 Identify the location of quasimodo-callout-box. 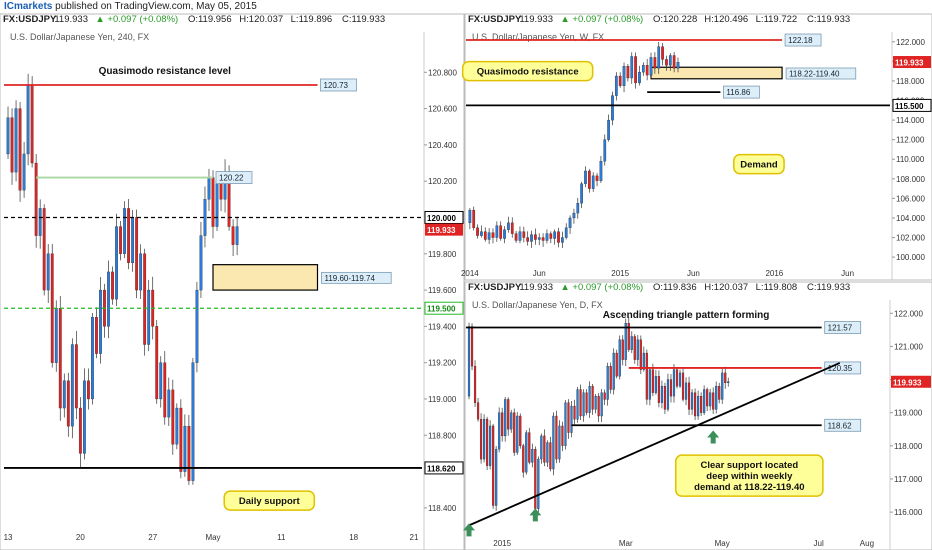
(527, 71).